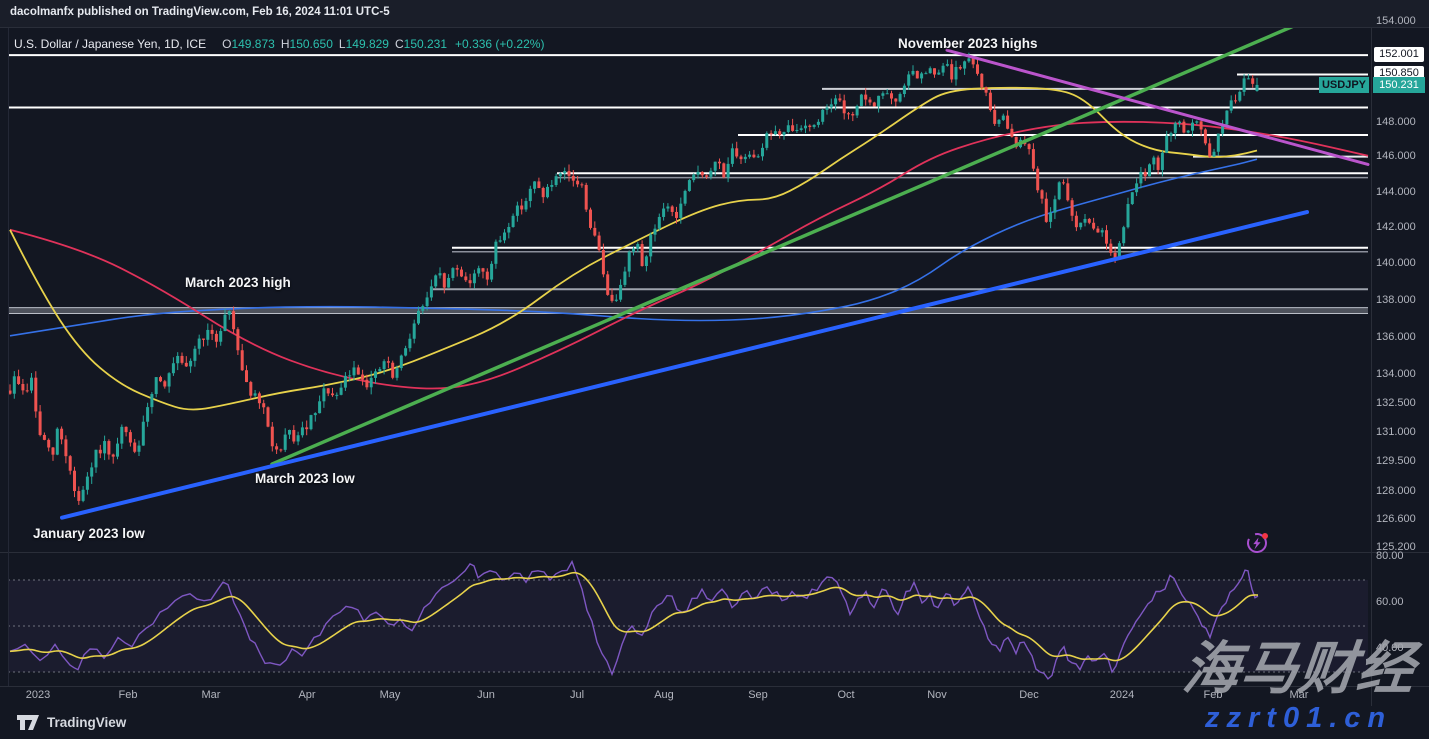 Image resolution: width=1429 pixels, height=739 pixels. What do you see at coordinates (1396, 519) in the screenshot?
I see `price-tick-label: 126.600` at bounding box center [1396, 519].